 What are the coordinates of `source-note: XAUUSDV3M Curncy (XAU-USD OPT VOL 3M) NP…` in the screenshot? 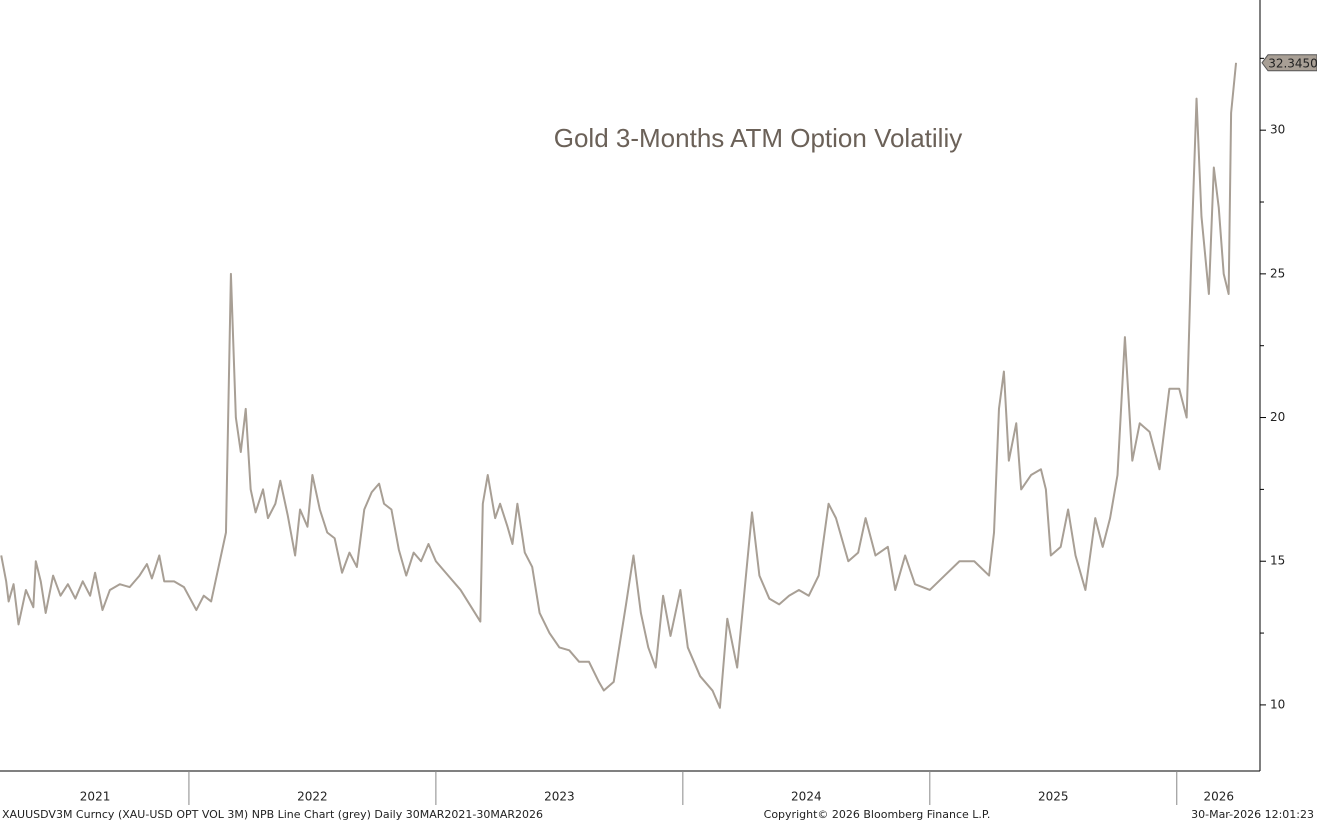 It's located at (272, 814).